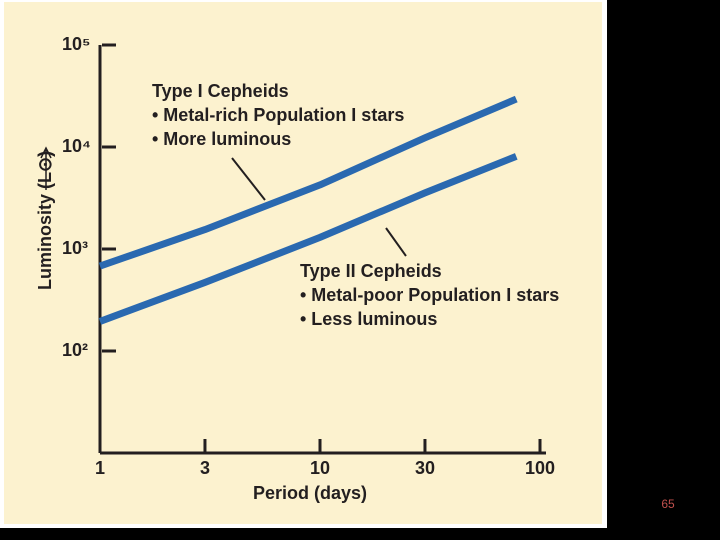  Describe the element at coordinates (310, 493) in the screenshot. I see `x-axis-label: Period (days)` at that location.